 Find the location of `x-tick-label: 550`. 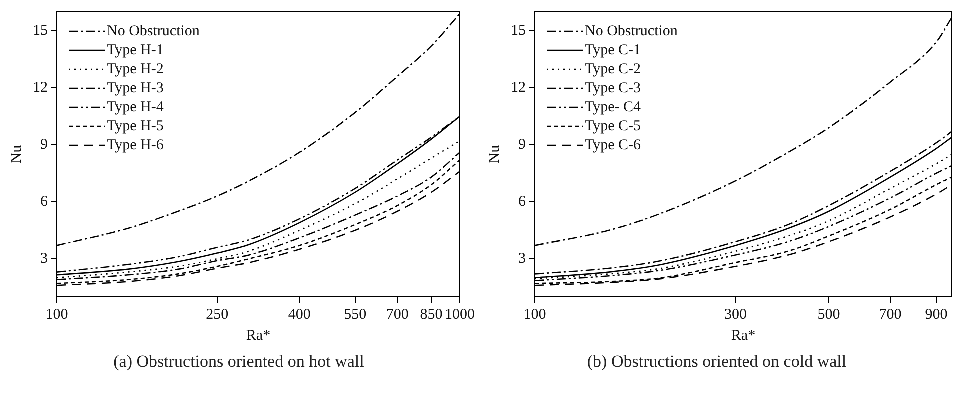

x-tick-label: 550 is located at coordinates (355, 314).